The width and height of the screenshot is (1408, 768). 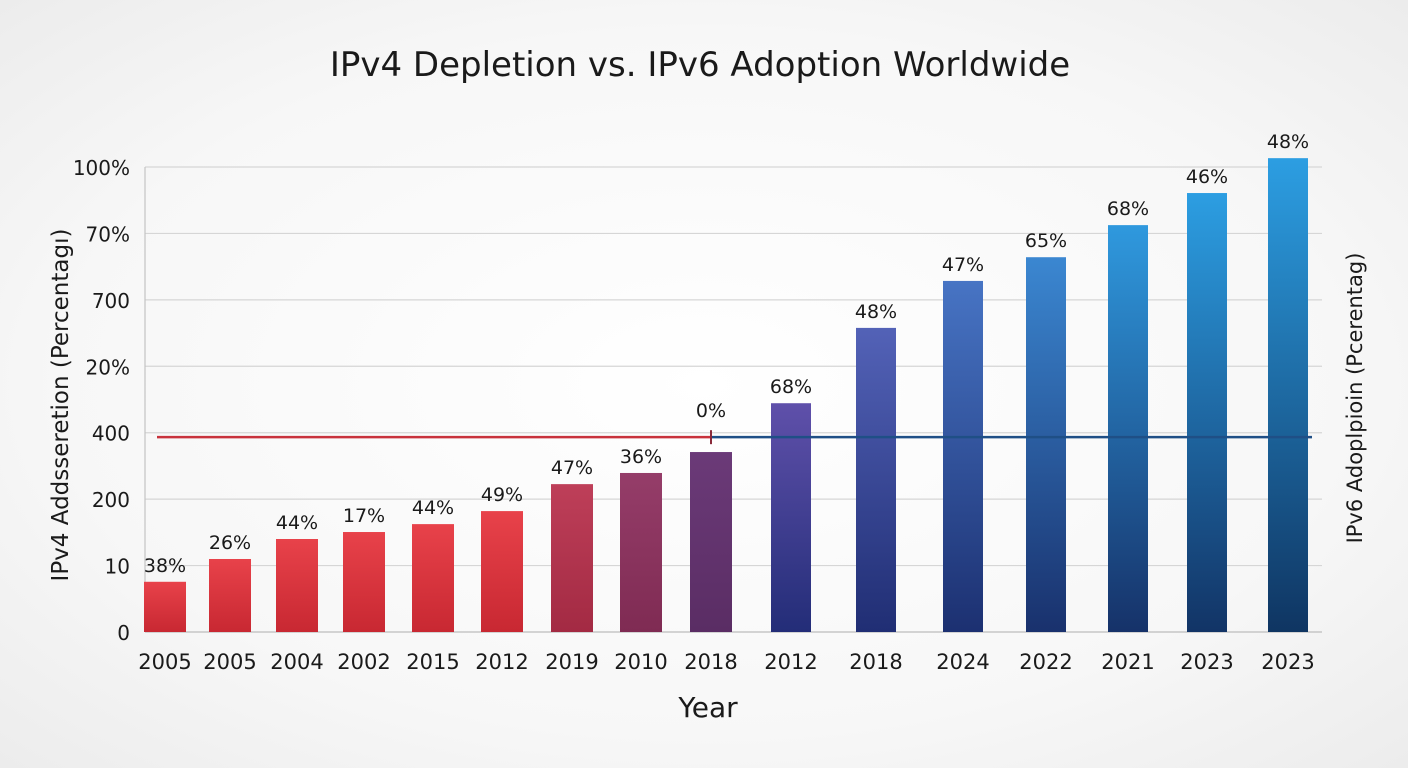 What do you see at coordinates (711, 411) in the screenshot?
I see `data-label: 0%` at bounding box center [711, 411].